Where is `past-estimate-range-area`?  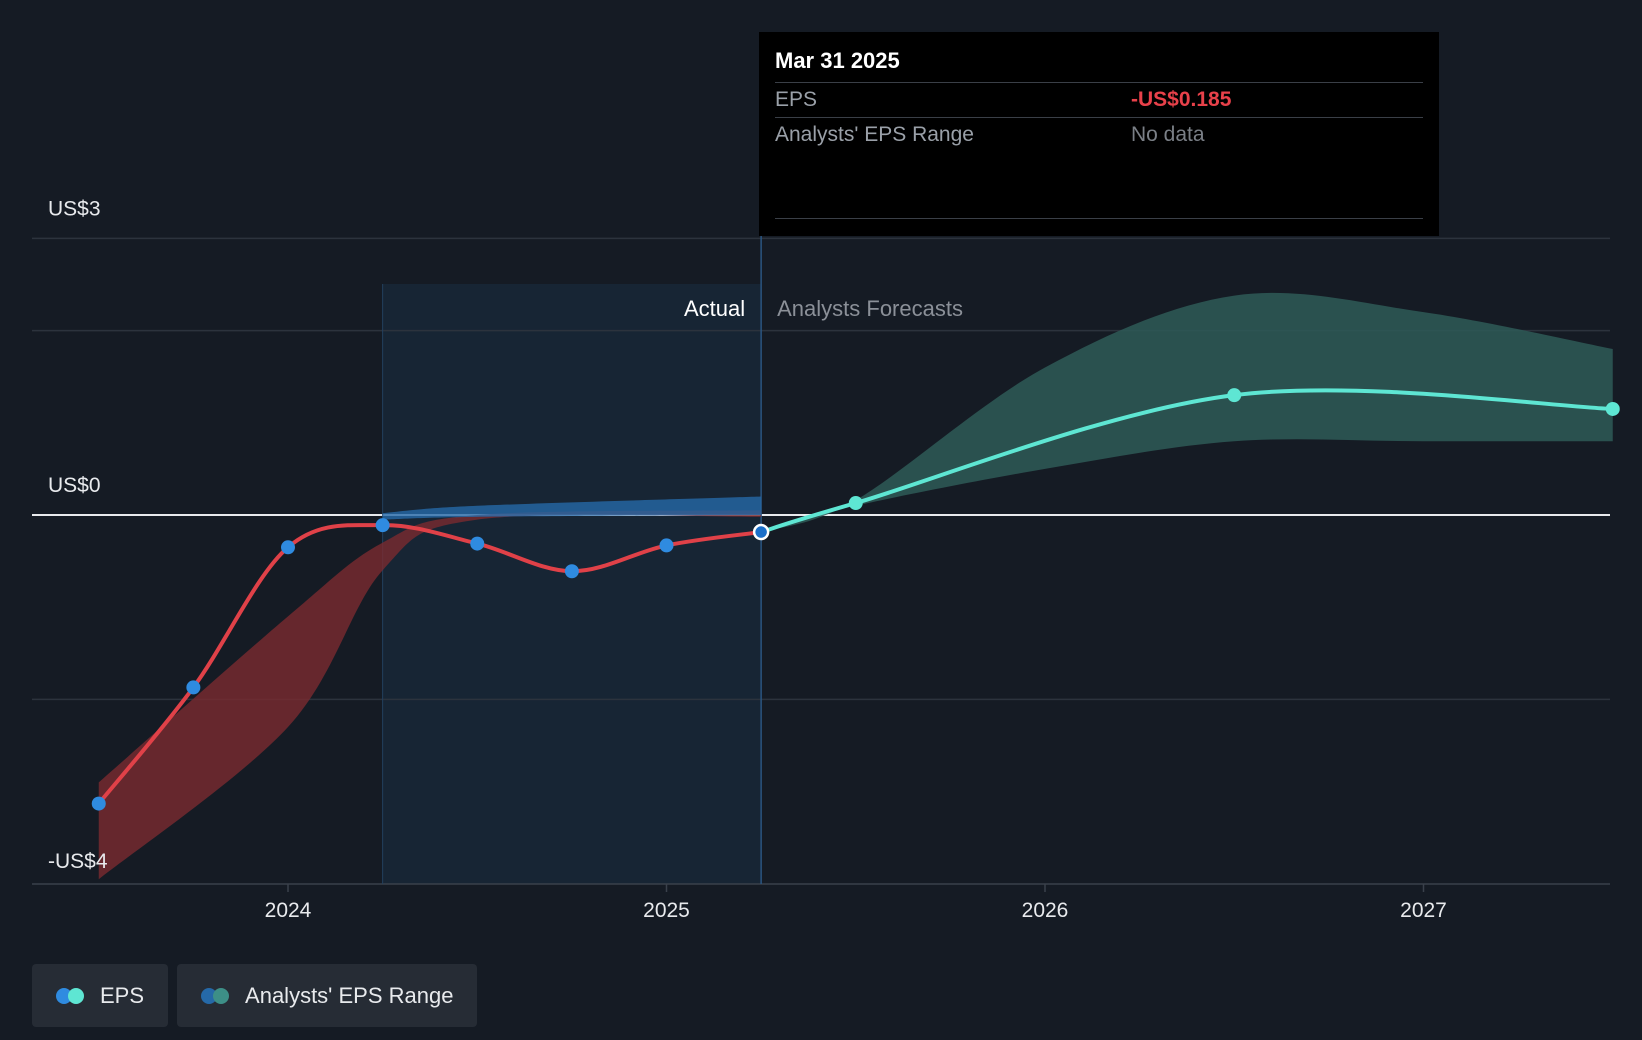
past-estimate-range-area is located at coordinates (430, 695).